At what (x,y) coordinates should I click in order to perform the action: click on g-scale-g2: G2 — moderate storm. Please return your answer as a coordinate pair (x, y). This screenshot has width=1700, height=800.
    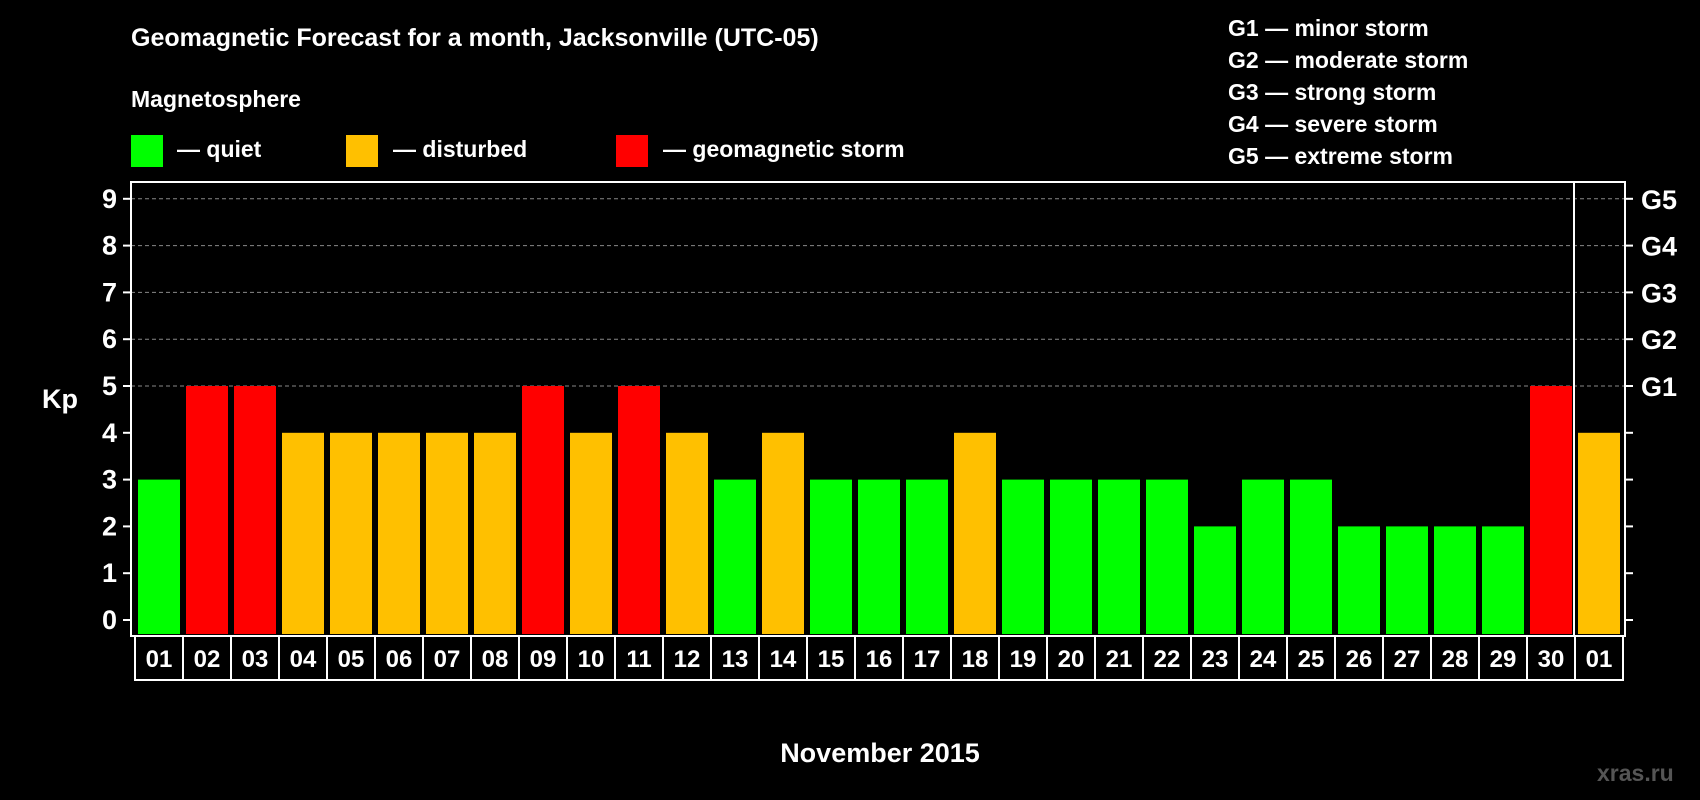
    Looking at the image, I should click on (1348, 60).